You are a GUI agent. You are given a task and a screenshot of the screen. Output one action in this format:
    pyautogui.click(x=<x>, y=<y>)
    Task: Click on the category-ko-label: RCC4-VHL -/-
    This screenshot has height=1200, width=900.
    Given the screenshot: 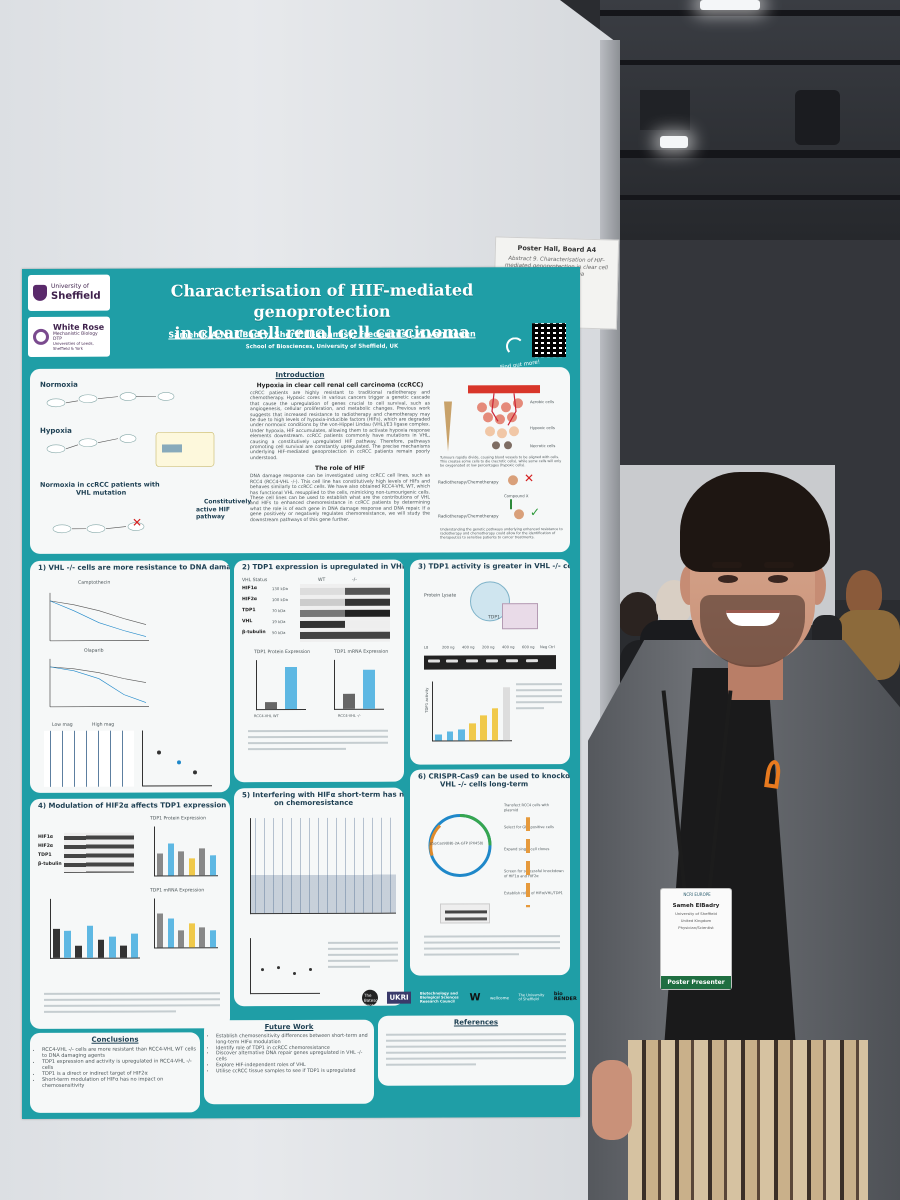 What is the action you would take?
    pyautogui.click(x=349, y=715)
    